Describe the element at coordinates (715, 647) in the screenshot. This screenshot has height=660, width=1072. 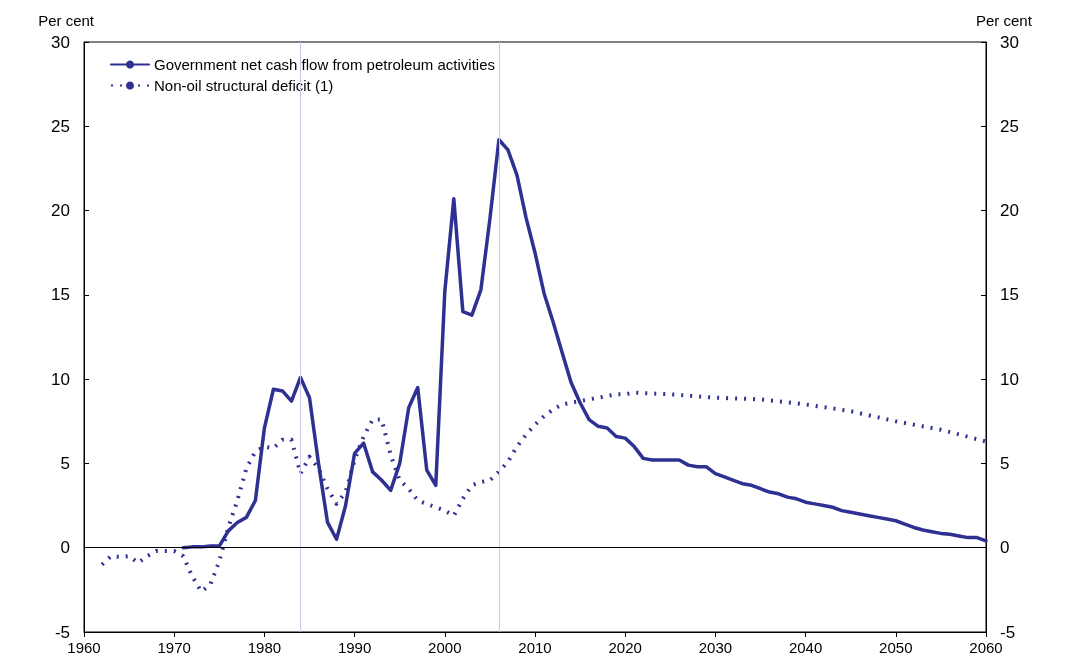
I see `x-tick-label: 2030` at that location.